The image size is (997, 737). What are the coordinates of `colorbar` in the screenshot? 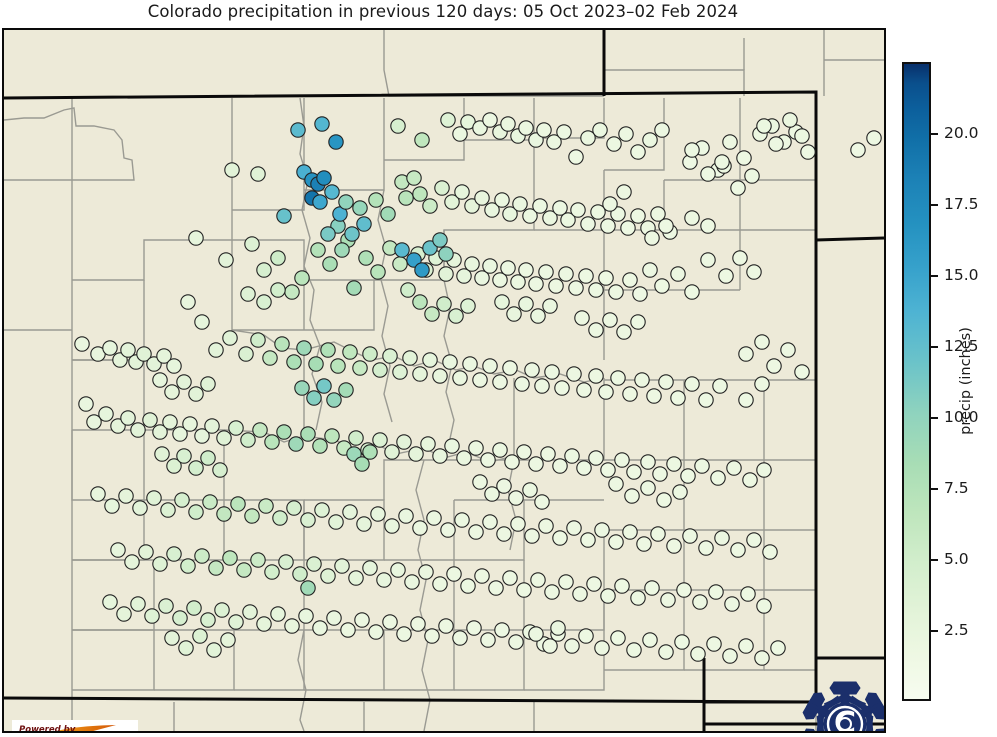 It's located at (916, 381).